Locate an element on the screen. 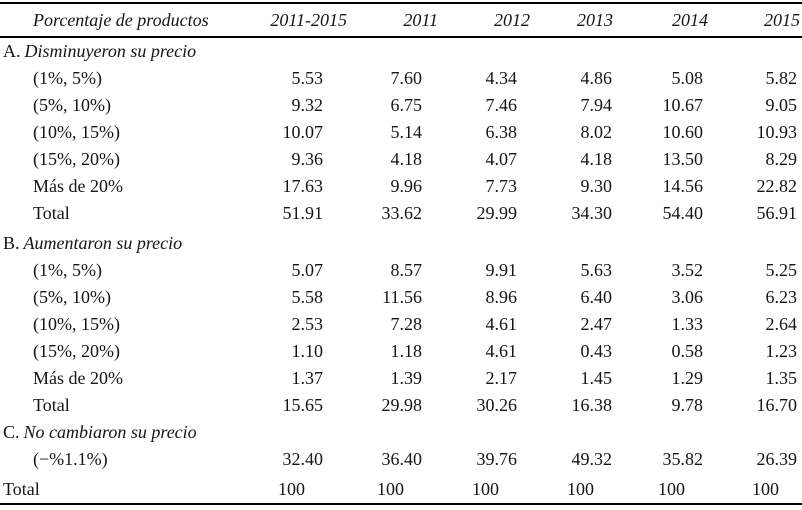  table-row: (10%, 15%) 10.07 5.14 6.38 8.02 10.60 10.93 is located at coordinates (401, 132).